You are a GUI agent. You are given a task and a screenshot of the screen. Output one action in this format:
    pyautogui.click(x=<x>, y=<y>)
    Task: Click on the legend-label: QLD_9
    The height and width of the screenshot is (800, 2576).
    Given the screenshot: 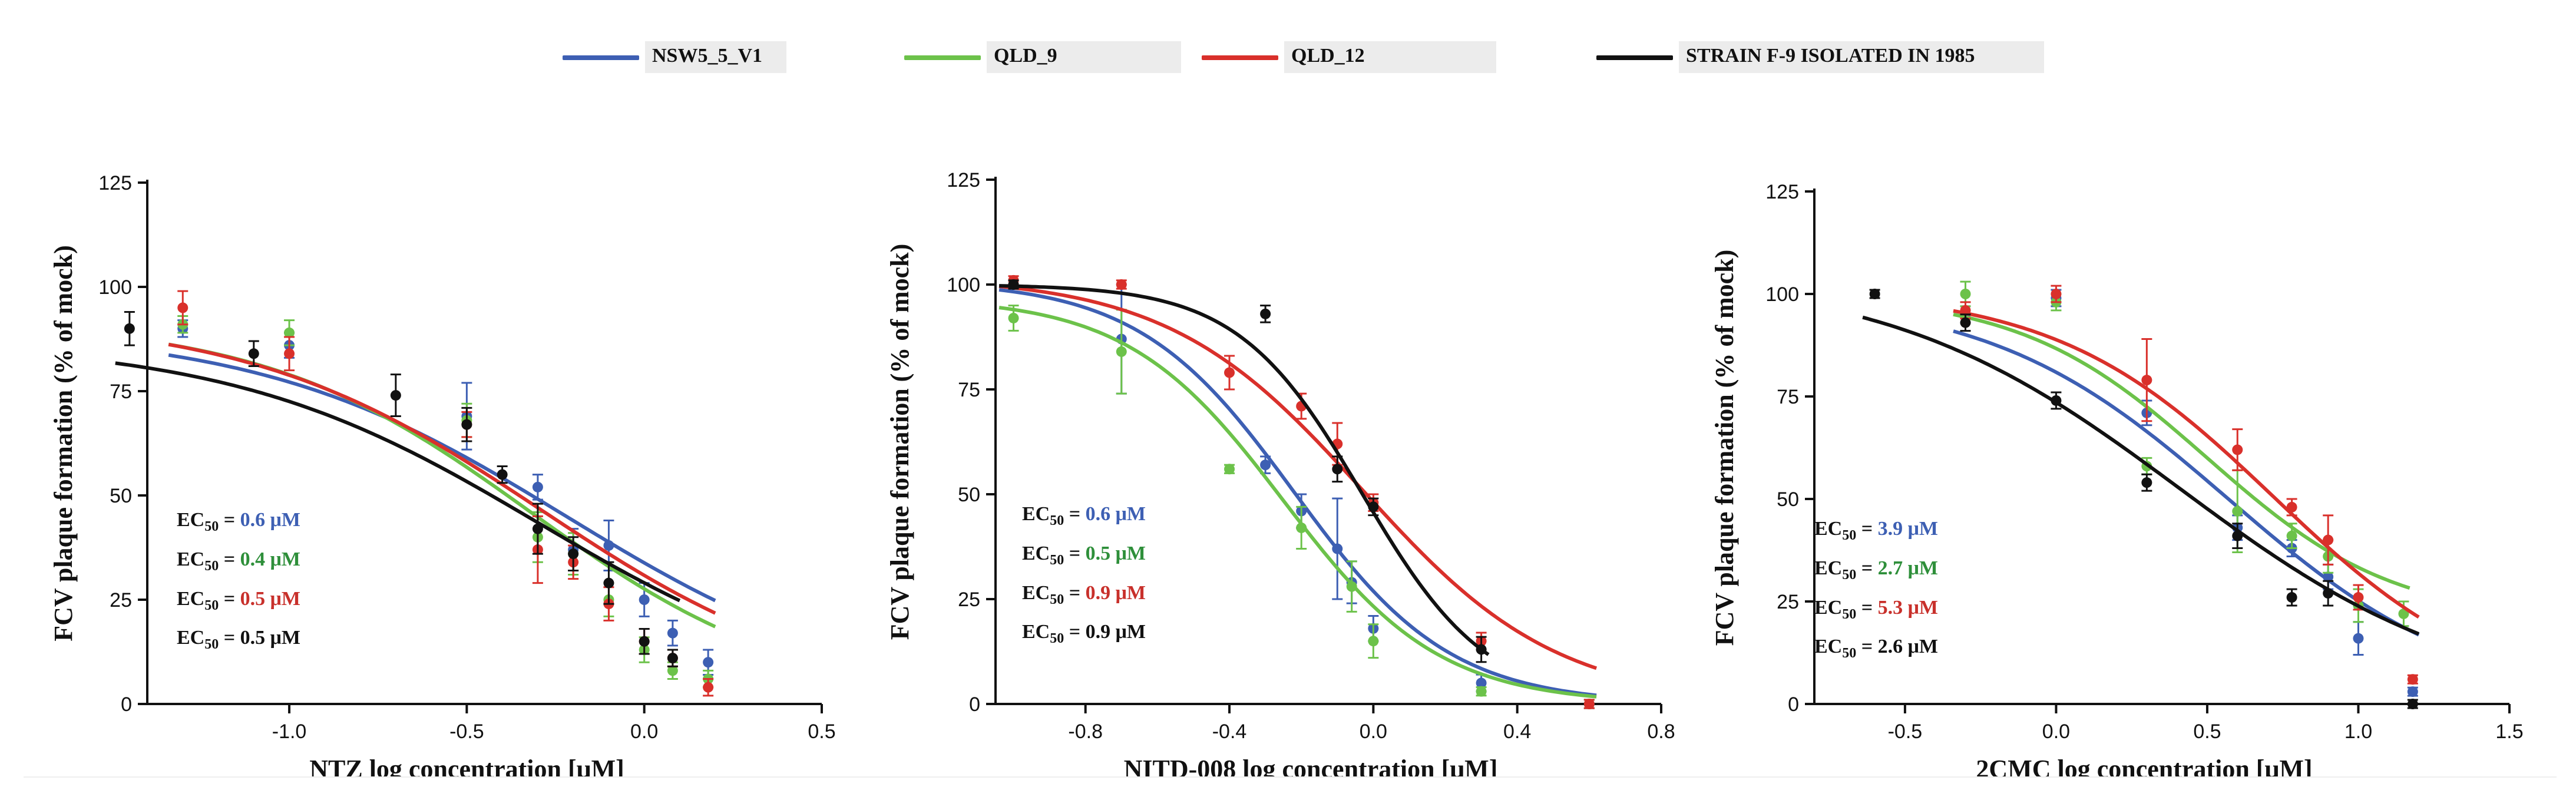 What is the action you would take?
    pyautogui.click(x=1025, y=56)
    